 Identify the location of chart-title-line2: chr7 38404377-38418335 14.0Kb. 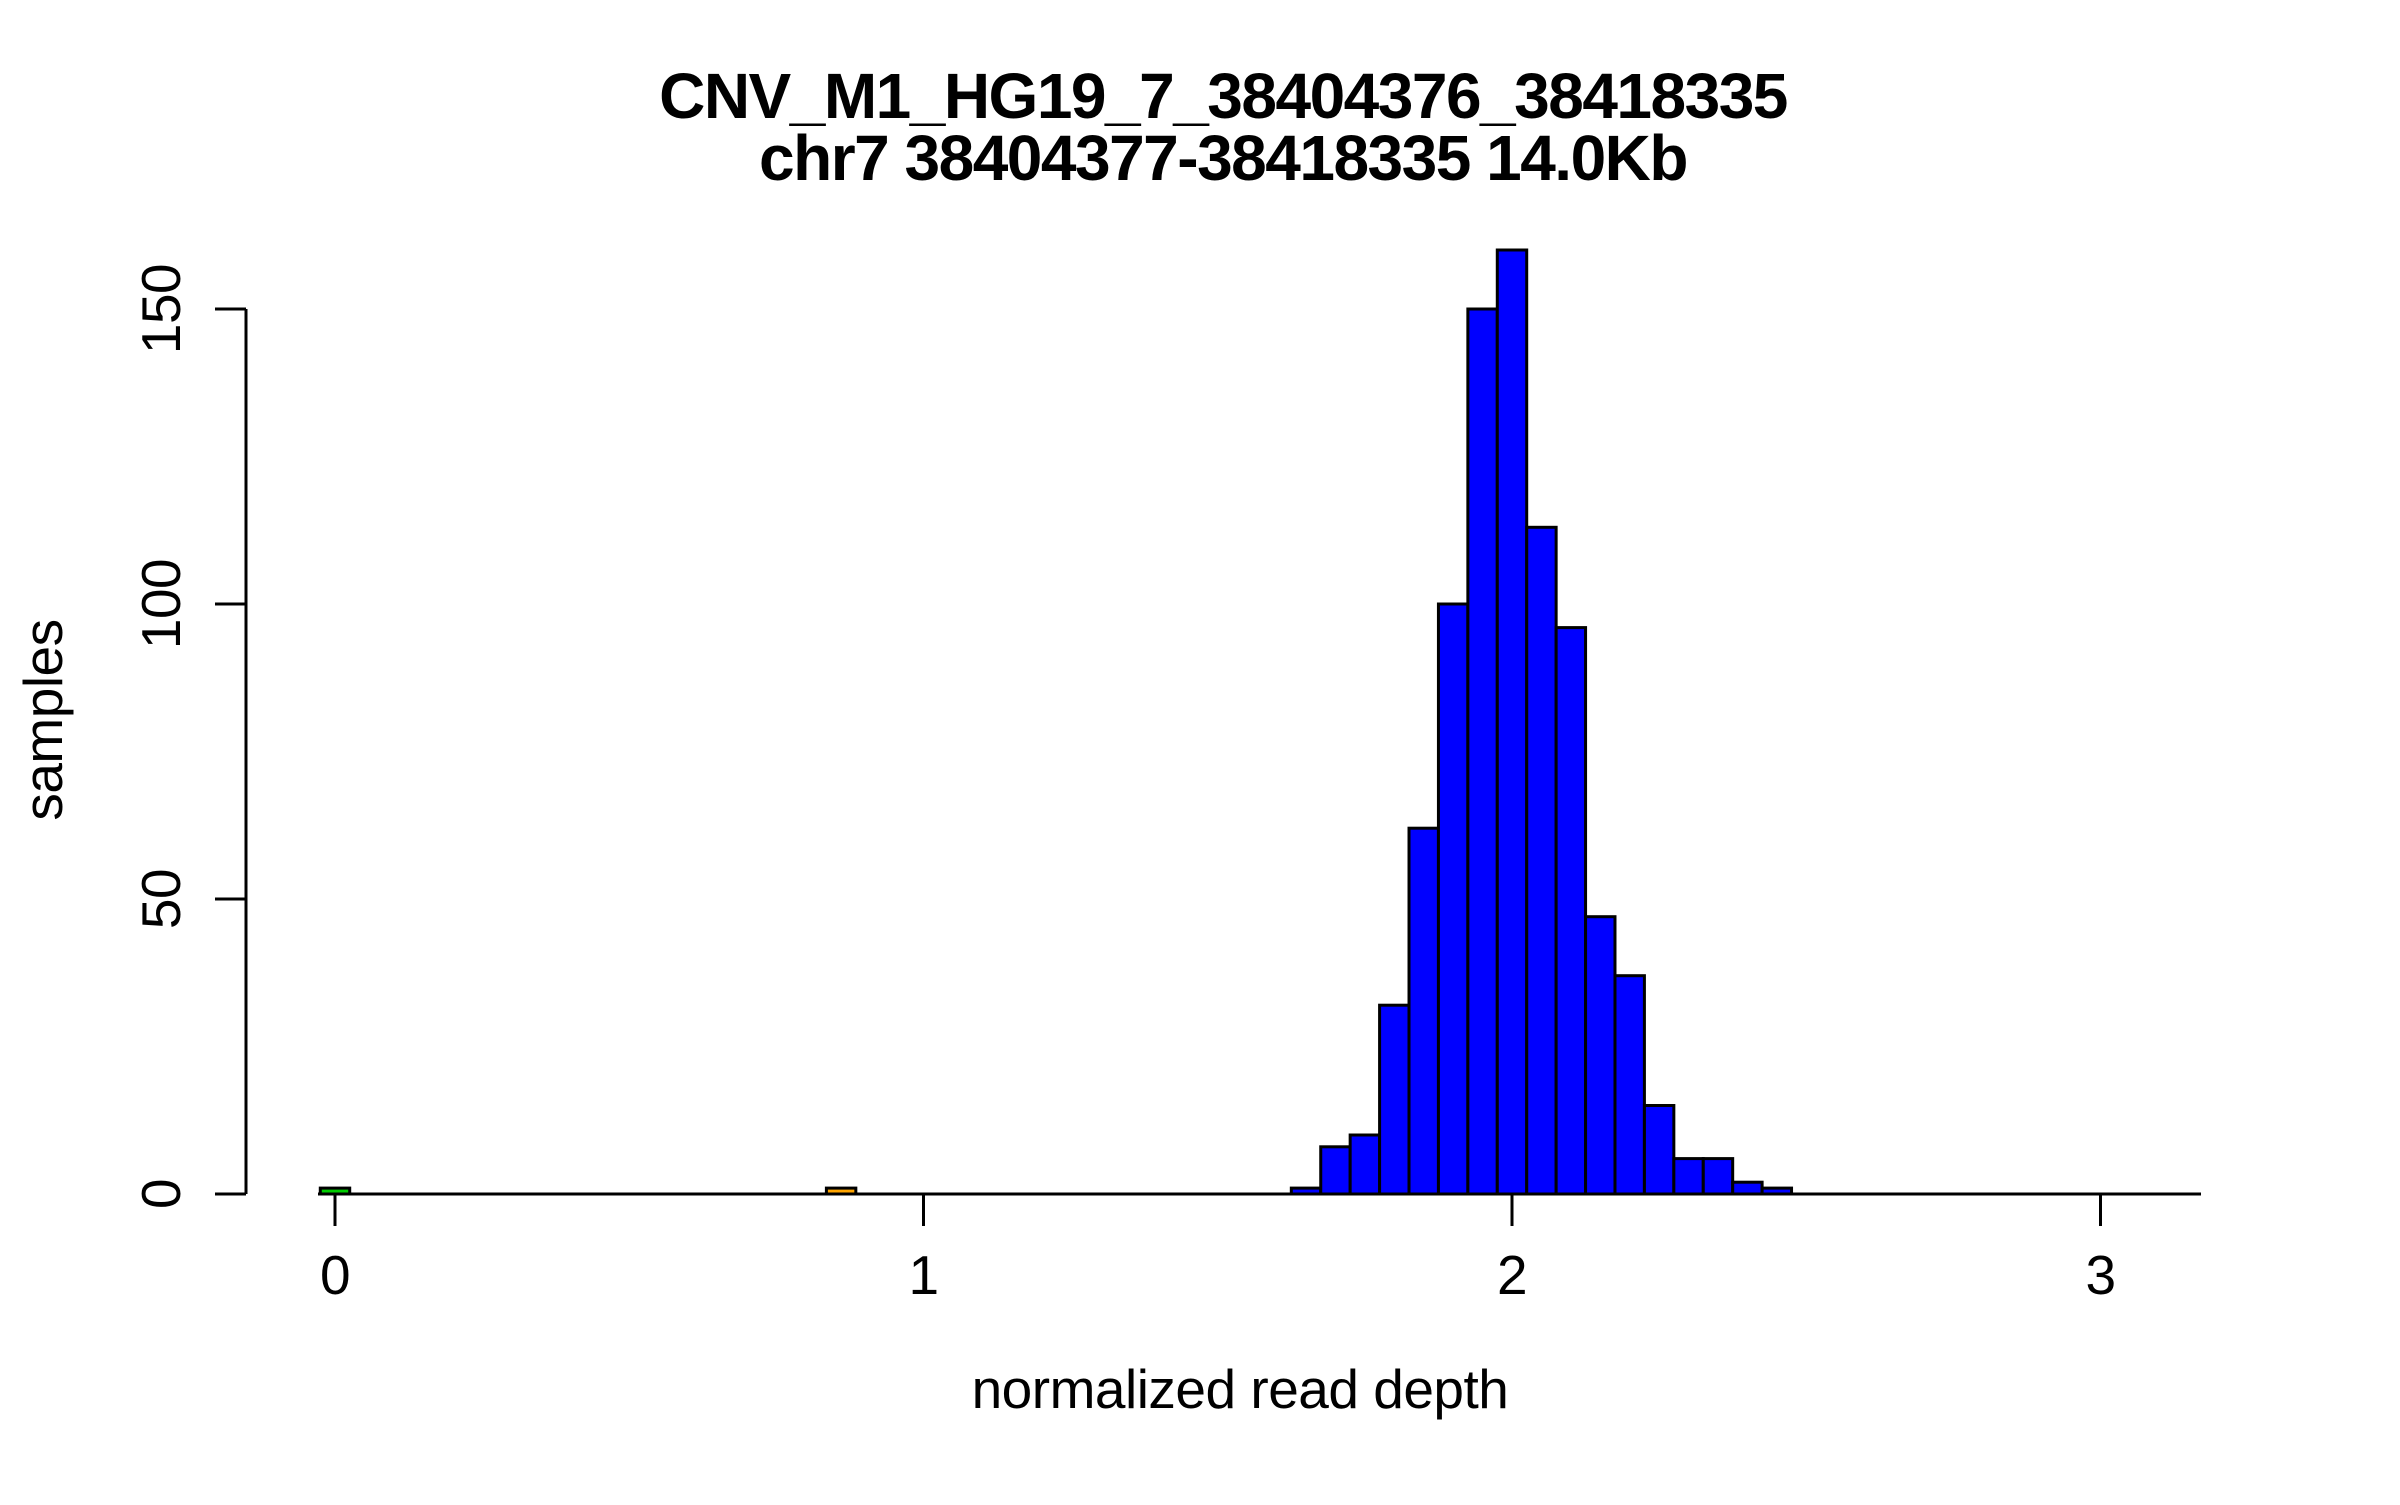
(1223, 158).